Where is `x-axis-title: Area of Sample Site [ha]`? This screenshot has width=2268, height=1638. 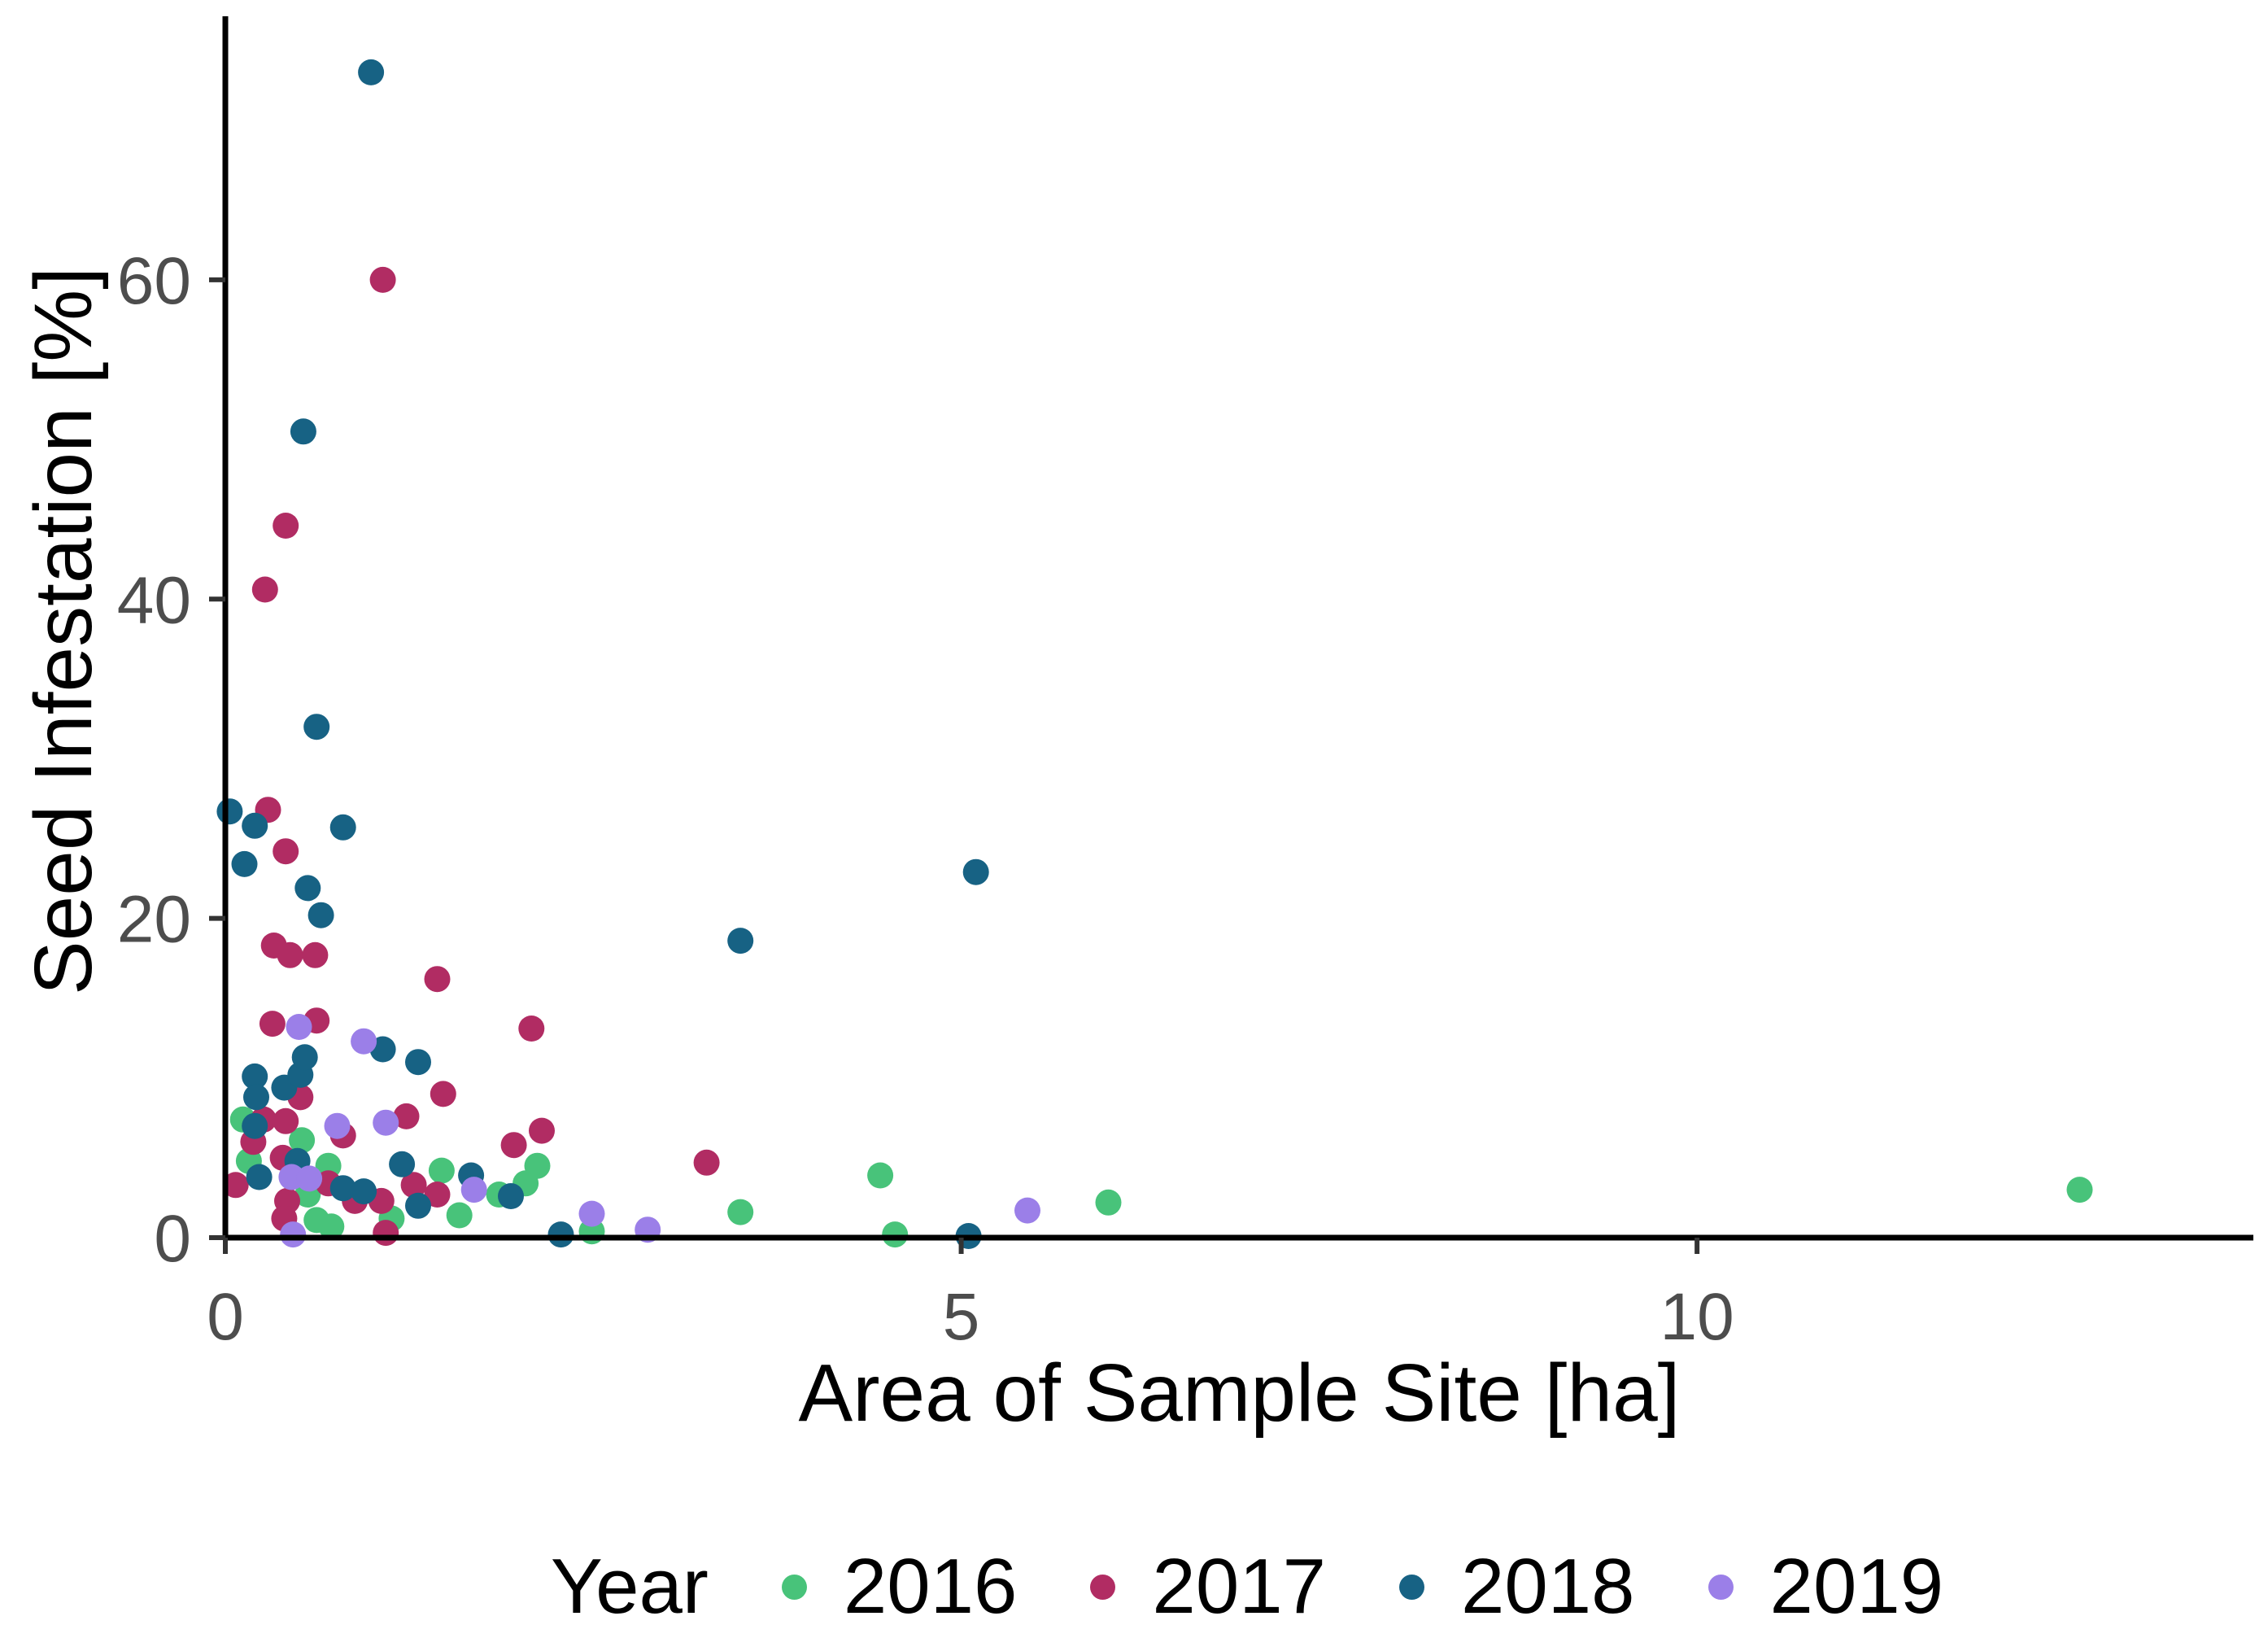 x-axis-title: Area of Sample Site [ha] is located at coordinates (1239, 1394).